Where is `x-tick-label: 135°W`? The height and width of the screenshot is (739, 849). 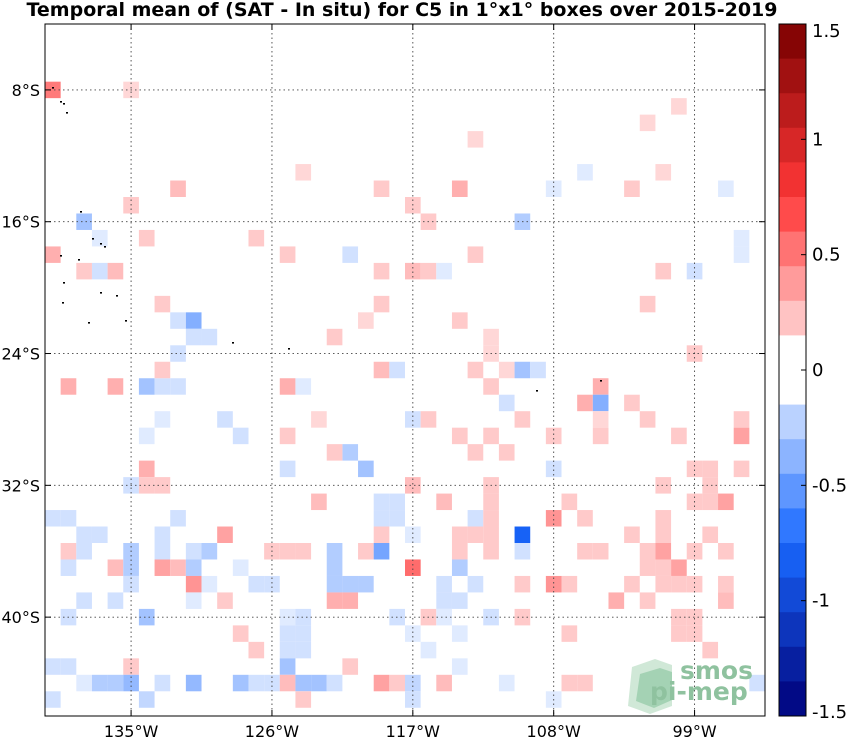
x-tick-label: 135°W is located at coordinates (131, 730).